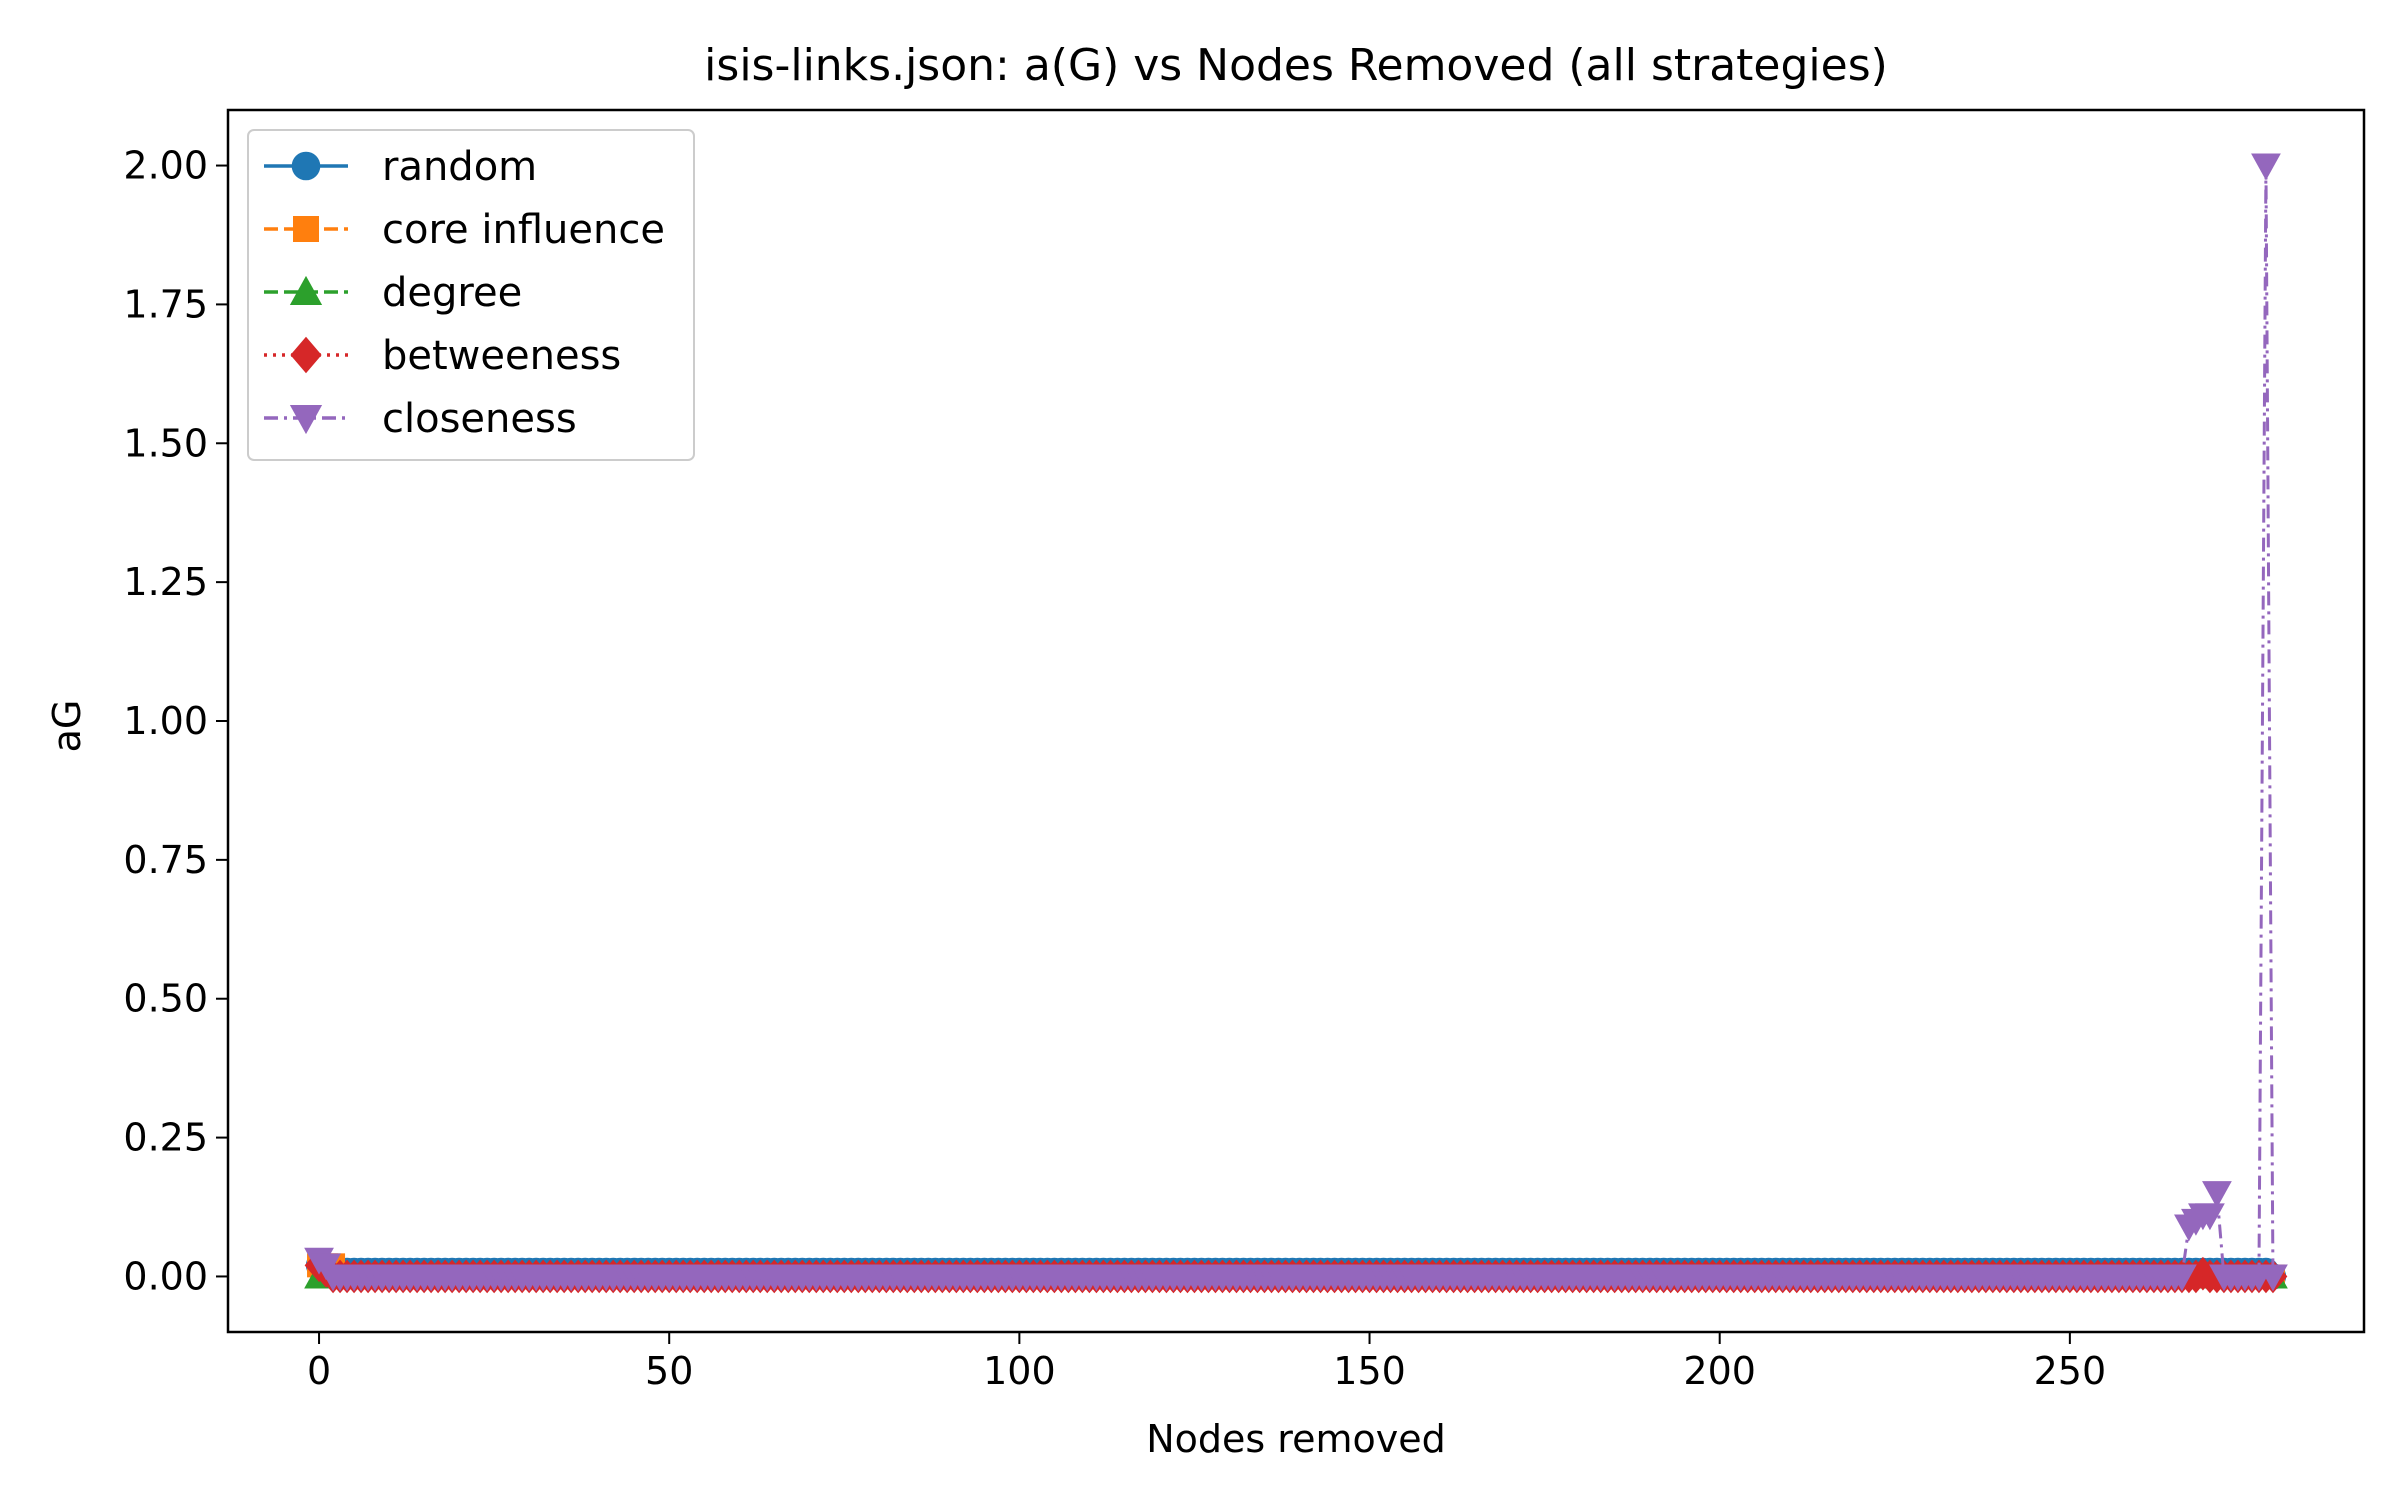 This screenshot has height=1500, width=2400. I want to click on legend-label: degree, so click(452, 293).